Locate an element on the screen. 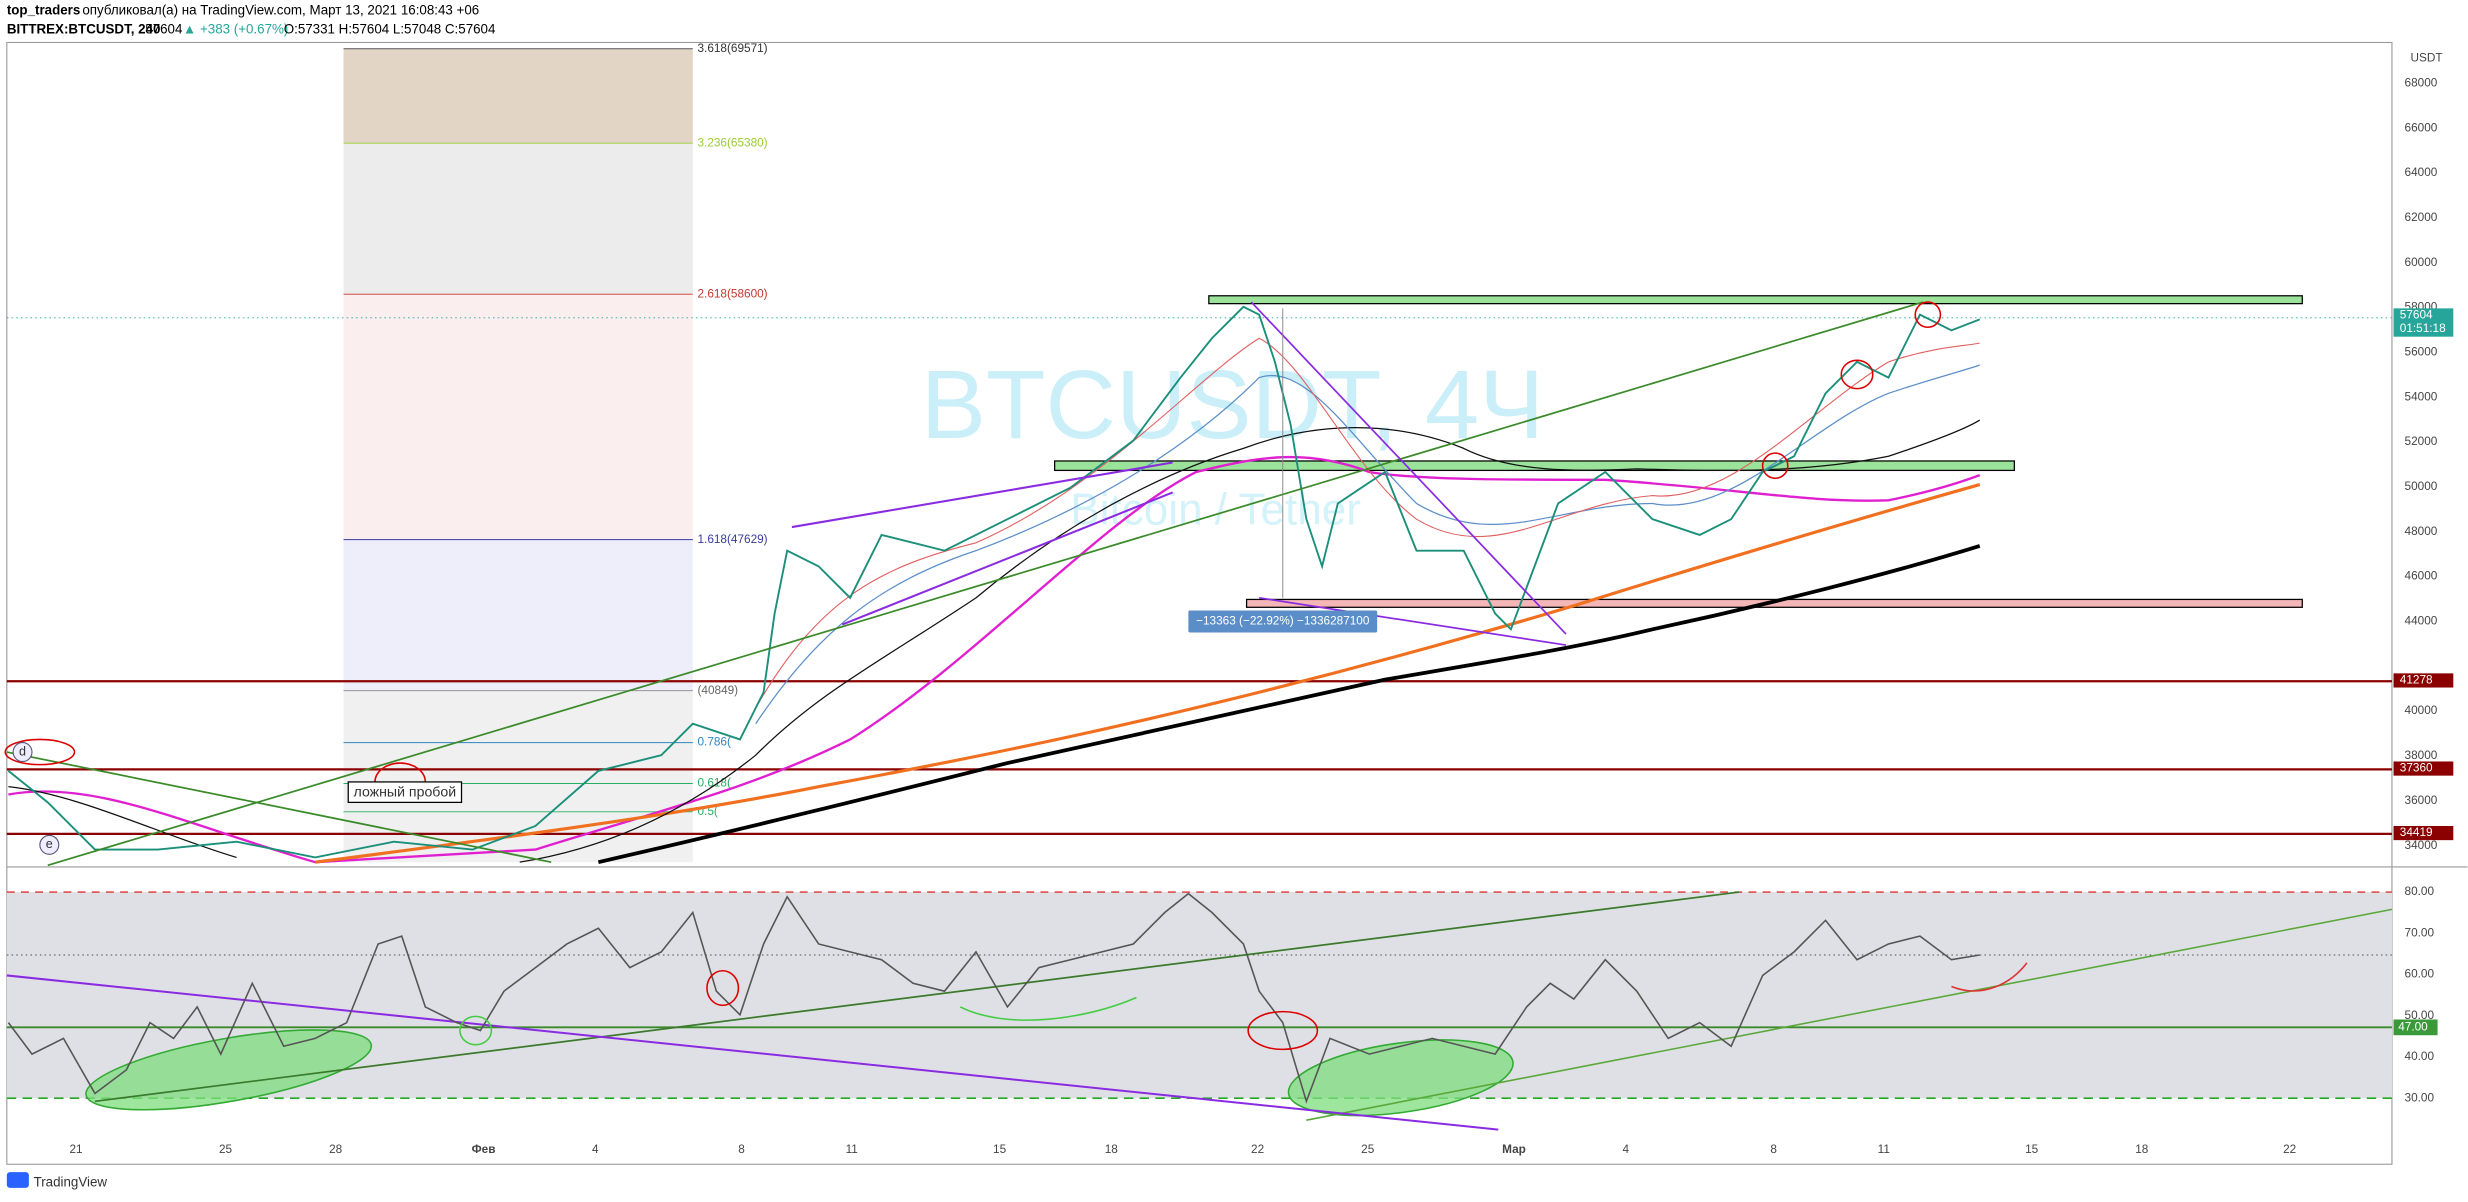 The height and width of the screenshot is (1202, 2468). rsi-axis: 80.00 70.00 60.00 50.00 40.00 30.00 47.00 is located at coordinates (2415, 994).